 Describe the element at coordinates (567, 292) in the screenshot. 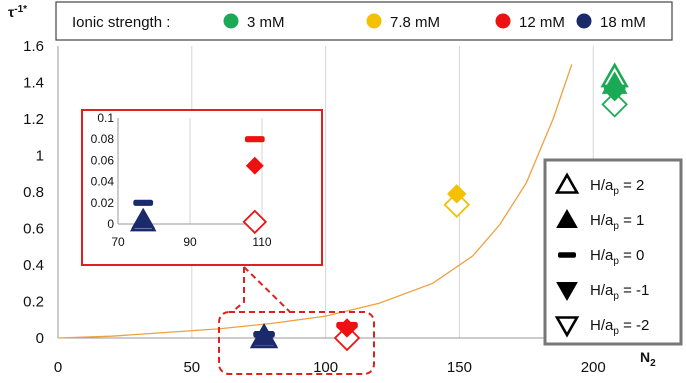

I see `marker-triangle-down` at that location.